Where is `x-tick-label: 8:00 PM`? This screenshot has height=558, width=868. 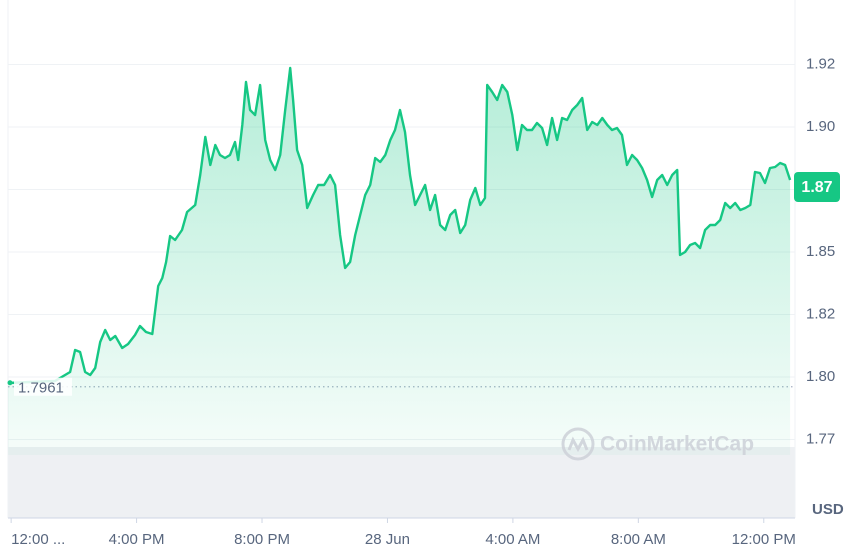 x-tick-label: 8:00 PM is located at coordinates (262, 539).